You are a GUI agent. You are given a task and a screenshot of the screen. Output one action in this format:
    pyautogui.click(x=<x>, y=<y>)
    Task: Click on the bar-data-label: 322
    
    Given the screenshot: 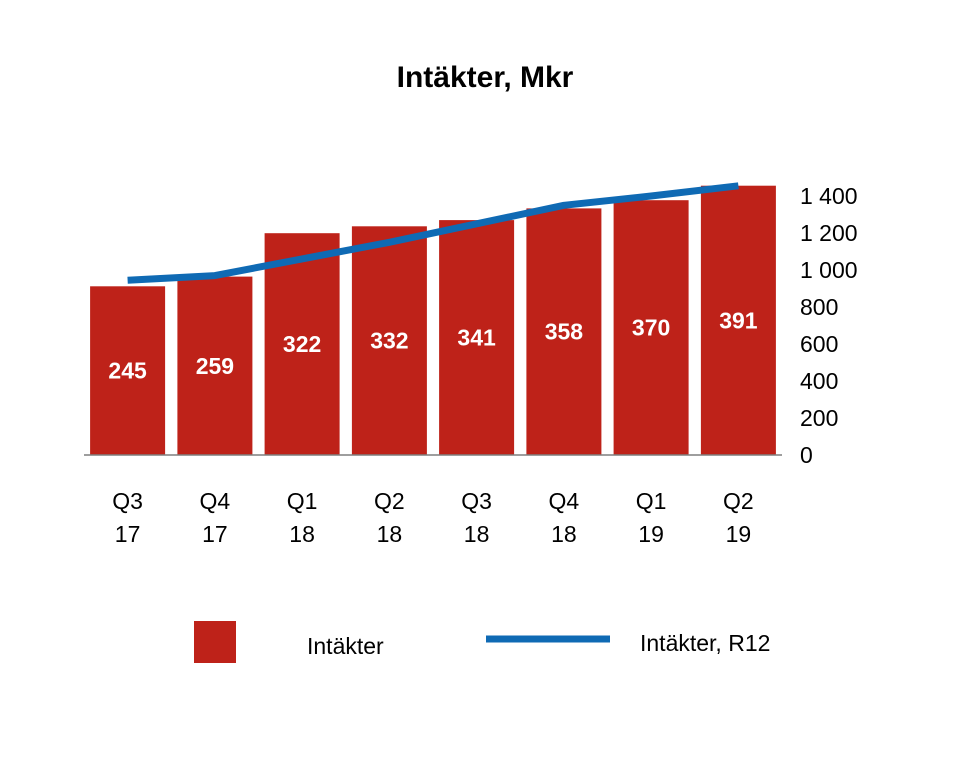 What is the action you would take?
    pyautogui.click(x=302, y=344)
    